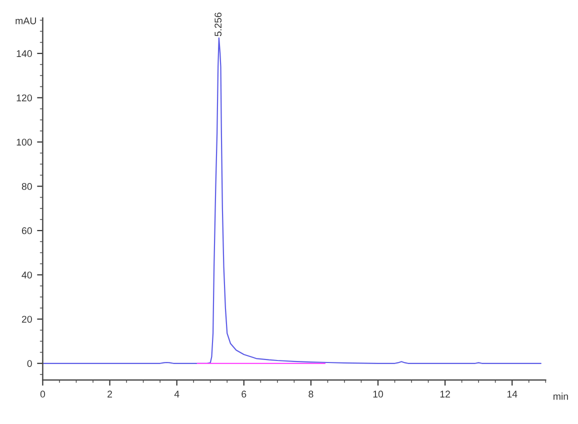 The image size is (578, 424). What do you see at coordinates (26, 20) in the screenshot?
I see `y-axis-title: mAU` at bounding box center [26, 20].